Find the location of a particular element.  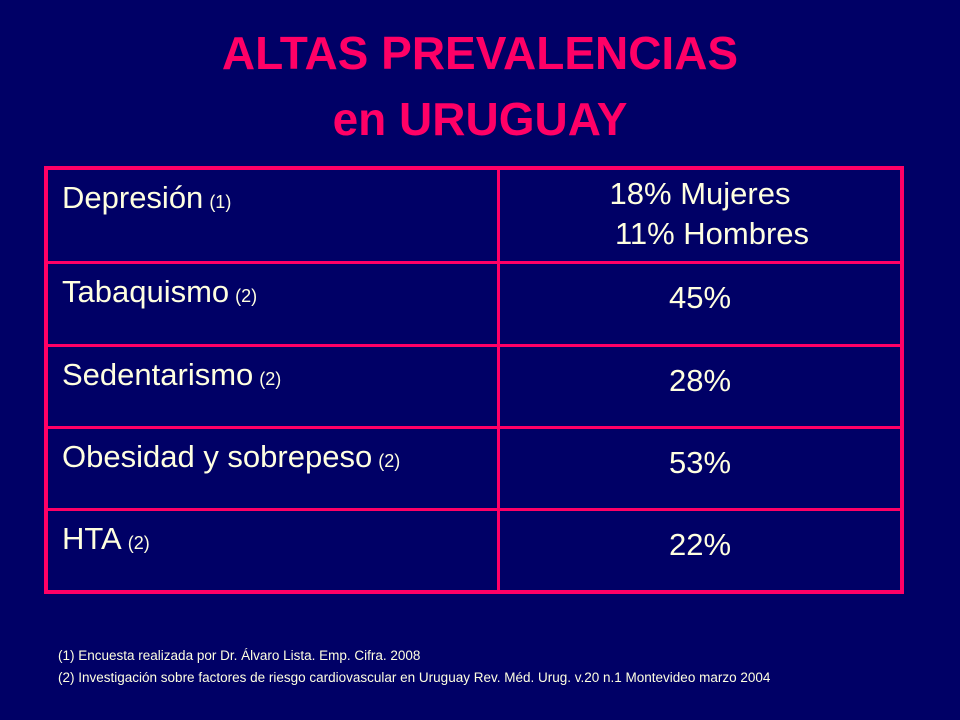

row-value-cell: 45% is located at coordinates (700, 304).